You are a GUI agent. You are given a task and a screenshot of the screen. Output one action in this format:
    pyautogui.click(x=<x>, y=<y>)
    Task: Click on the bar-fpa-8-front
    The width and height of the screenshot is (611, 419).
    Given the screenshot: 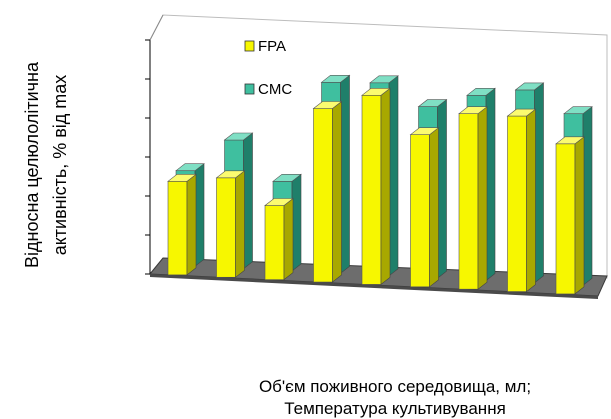 What is the action you would take?
    pyautogui.click(x=565, y=219)
    